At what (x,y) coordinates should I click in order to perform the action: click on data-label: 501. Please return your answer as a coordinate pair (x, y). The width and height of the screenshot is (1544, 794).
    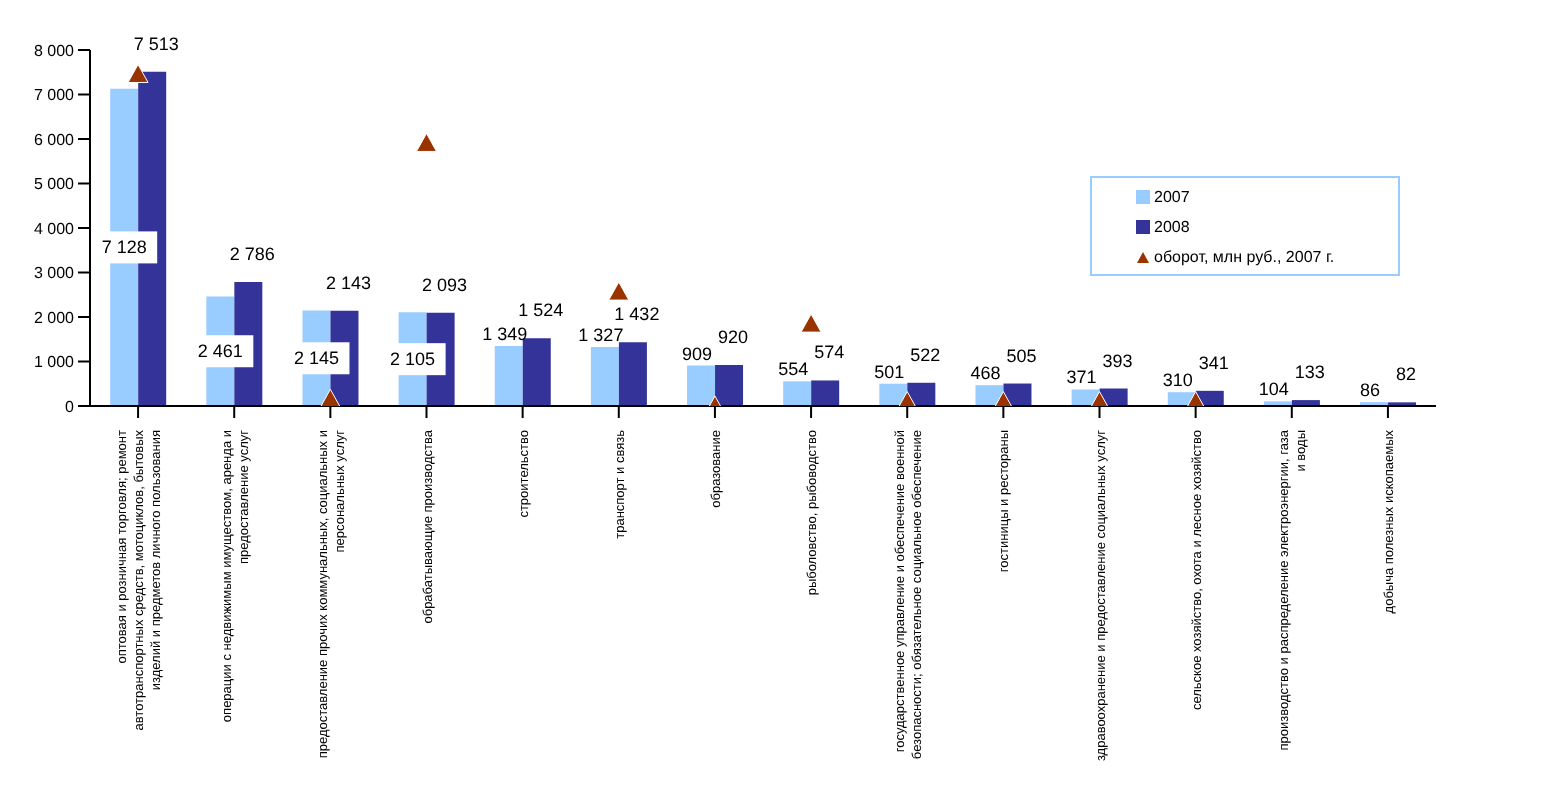
    Looking at the image, I should click on (889, 371).